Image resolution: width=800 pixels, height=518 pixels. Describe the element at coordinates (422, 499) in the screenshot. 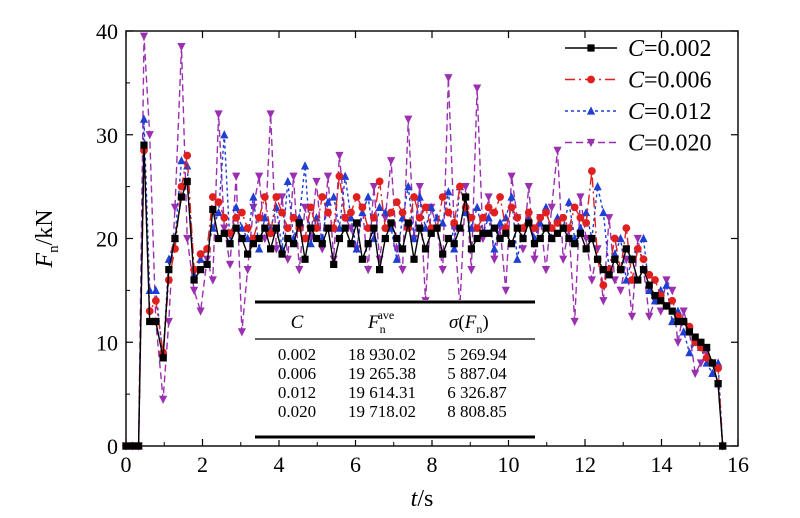

I see `x-axis-title: t/s` at that location.